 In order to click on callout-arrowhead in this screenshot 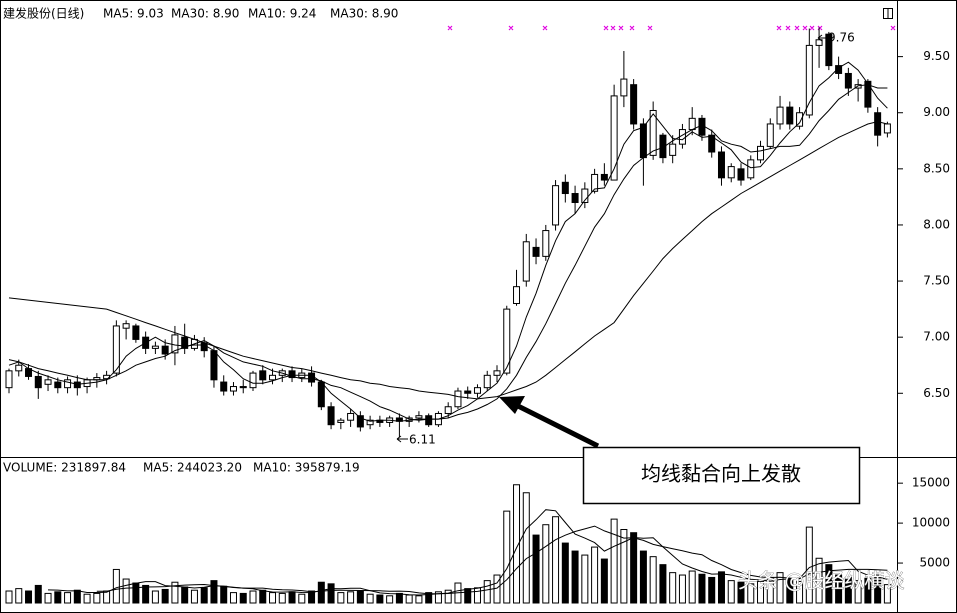, I will do `click(512, 405)`.